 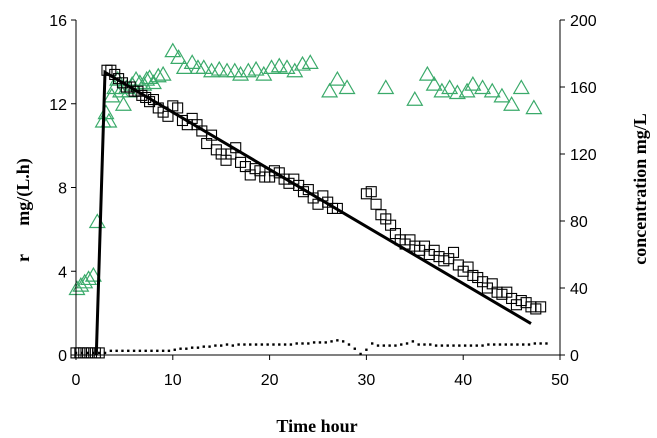 I want to click on right-y-tick-label: 120, so click(x=583, y=155).